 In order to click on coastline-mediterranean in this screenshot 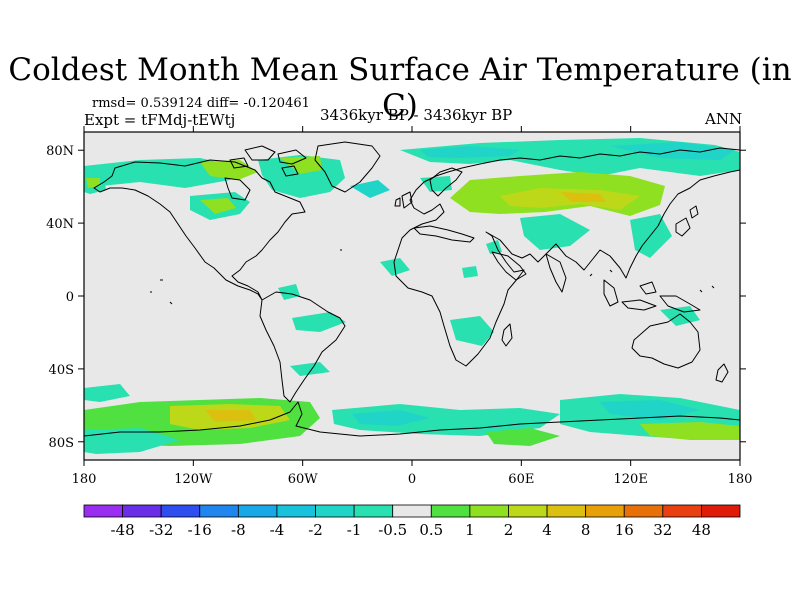, I will do `click(444, 234)`.